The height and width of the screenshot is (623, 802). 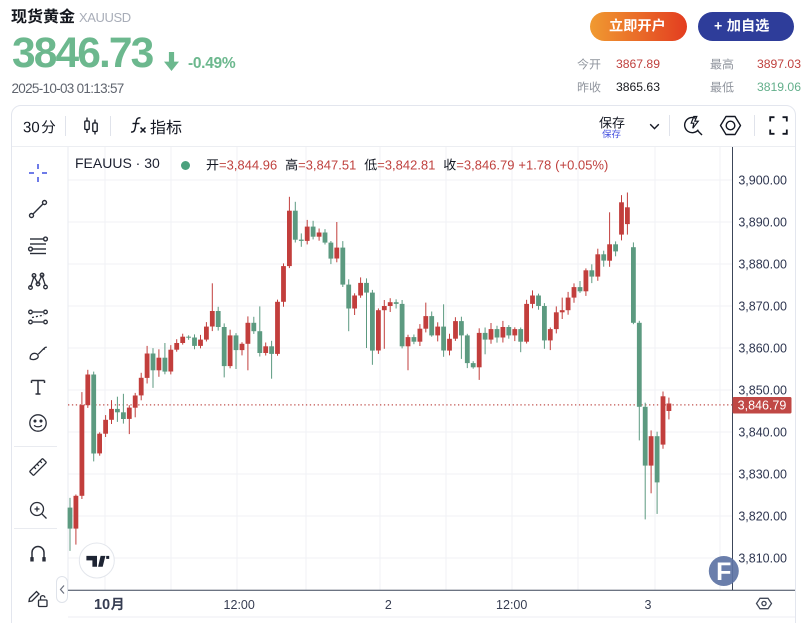 What do you see at coordinates (762, 474) in the screenshot?
I see `svg-text: 3,830.00` at bounding box center [762, 474].